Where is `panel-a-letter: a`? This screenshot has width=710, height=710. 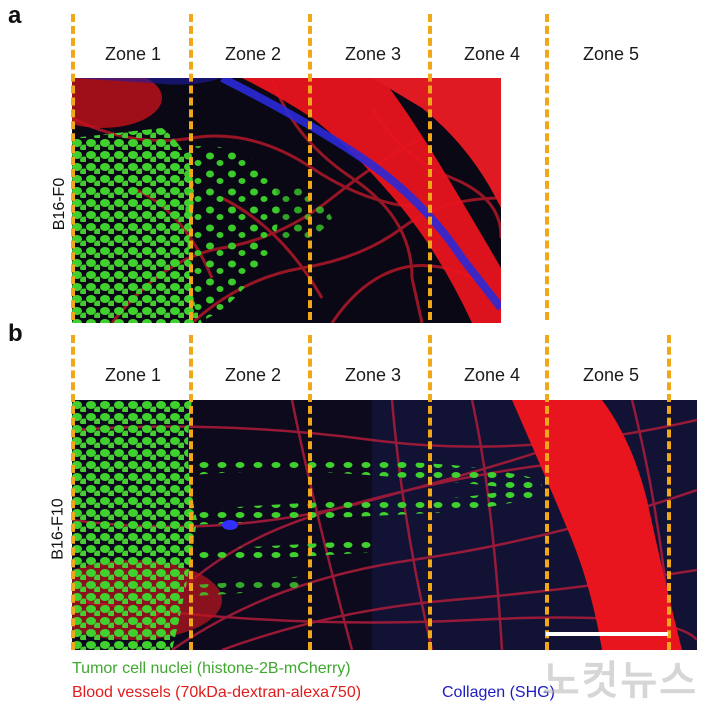 panel-a-letter: a is located at coordinates (15, 15).